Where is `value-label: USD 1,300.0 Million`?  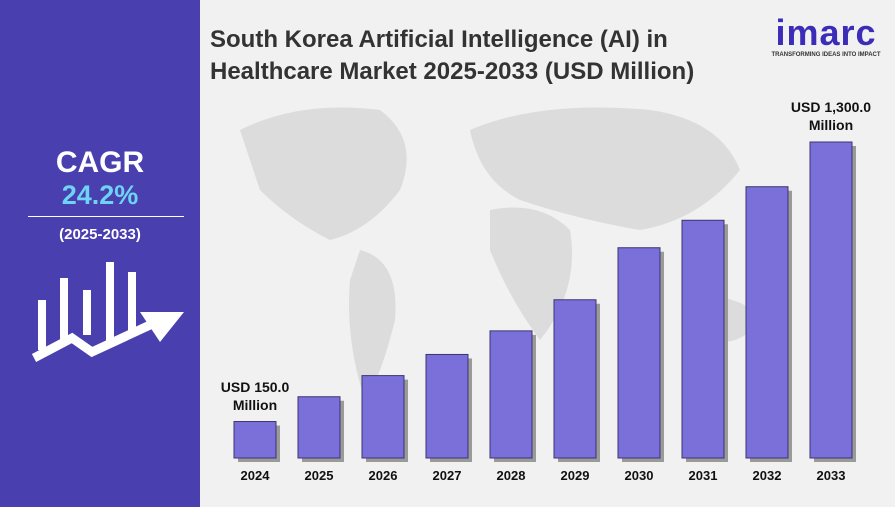 value-label: USD 1,300.0 Million is located at coordinates (831, 116).